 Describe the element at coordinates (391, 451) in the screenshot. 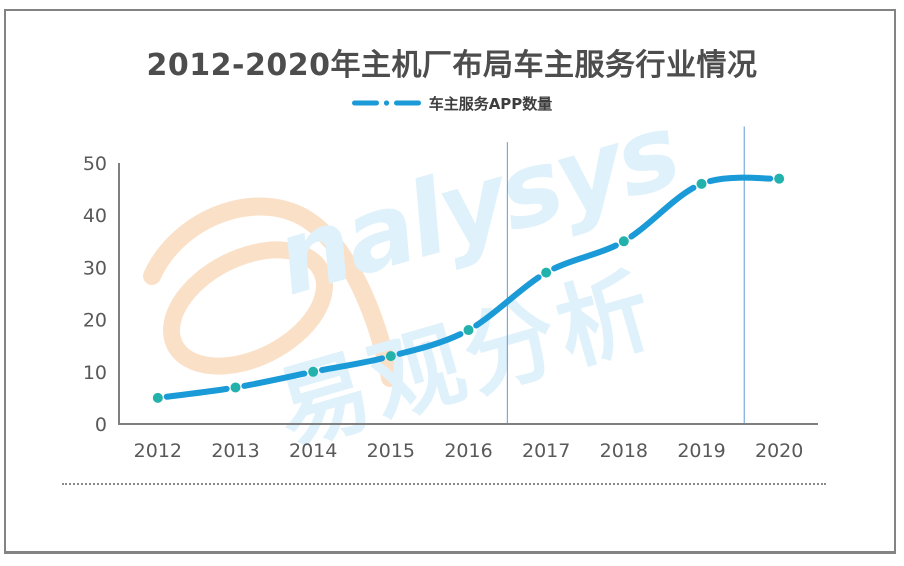

I see `x-tick-label: 2015` at that location.